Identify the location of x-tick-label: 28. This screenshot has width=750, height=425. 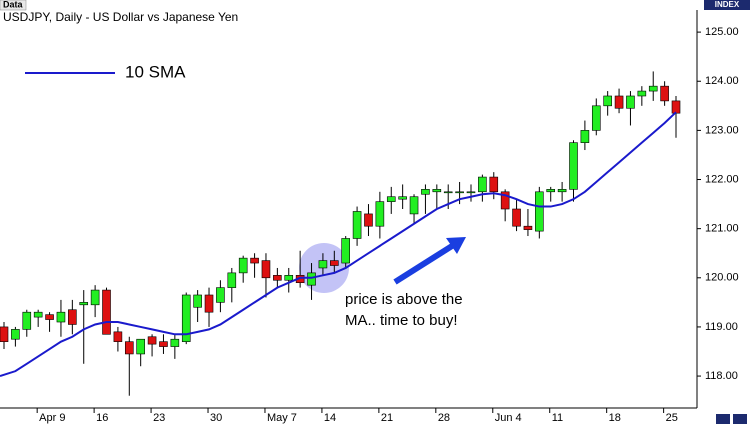
(444, 418).